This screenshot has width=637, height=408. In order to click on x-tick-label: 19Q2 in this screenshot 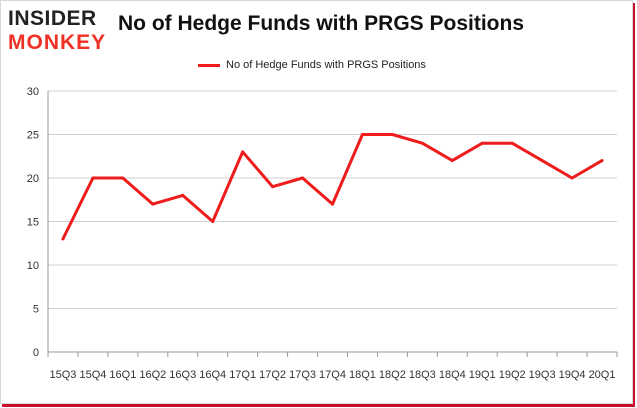, I will do `click(512, 375)`.